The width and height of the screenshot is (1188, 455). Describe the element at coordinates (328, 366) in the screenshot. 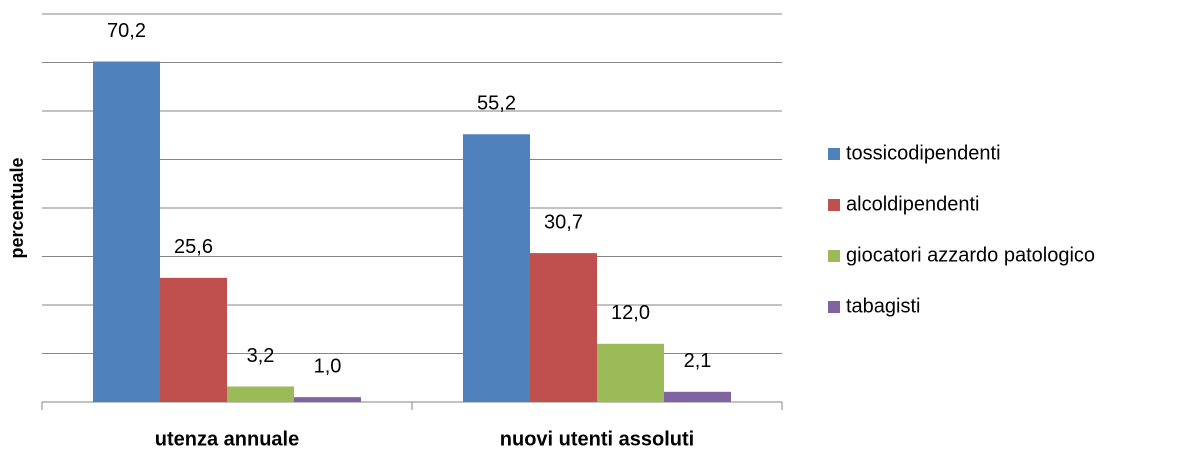

I see `data-label: 1,0` at that location.